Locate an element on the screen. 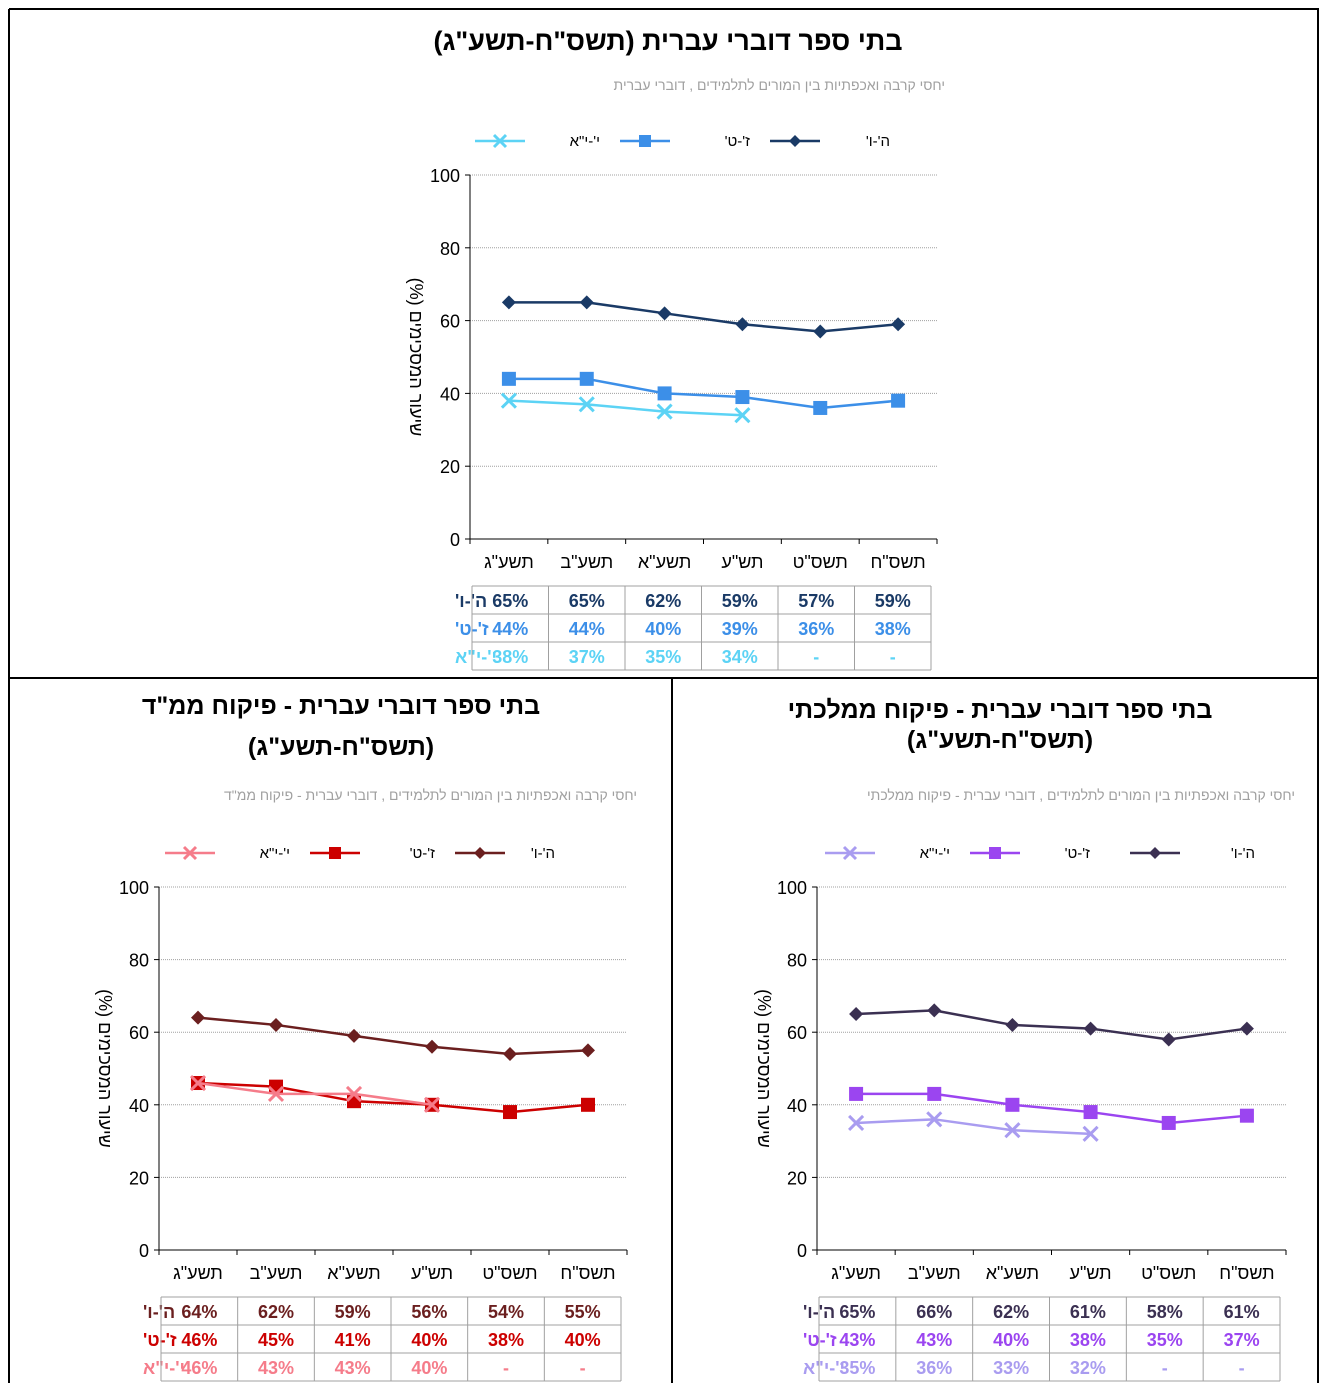 The height and width of the screenshot is (1383, 1319). table-cell: 41% is located at coordinates (353, 1340).